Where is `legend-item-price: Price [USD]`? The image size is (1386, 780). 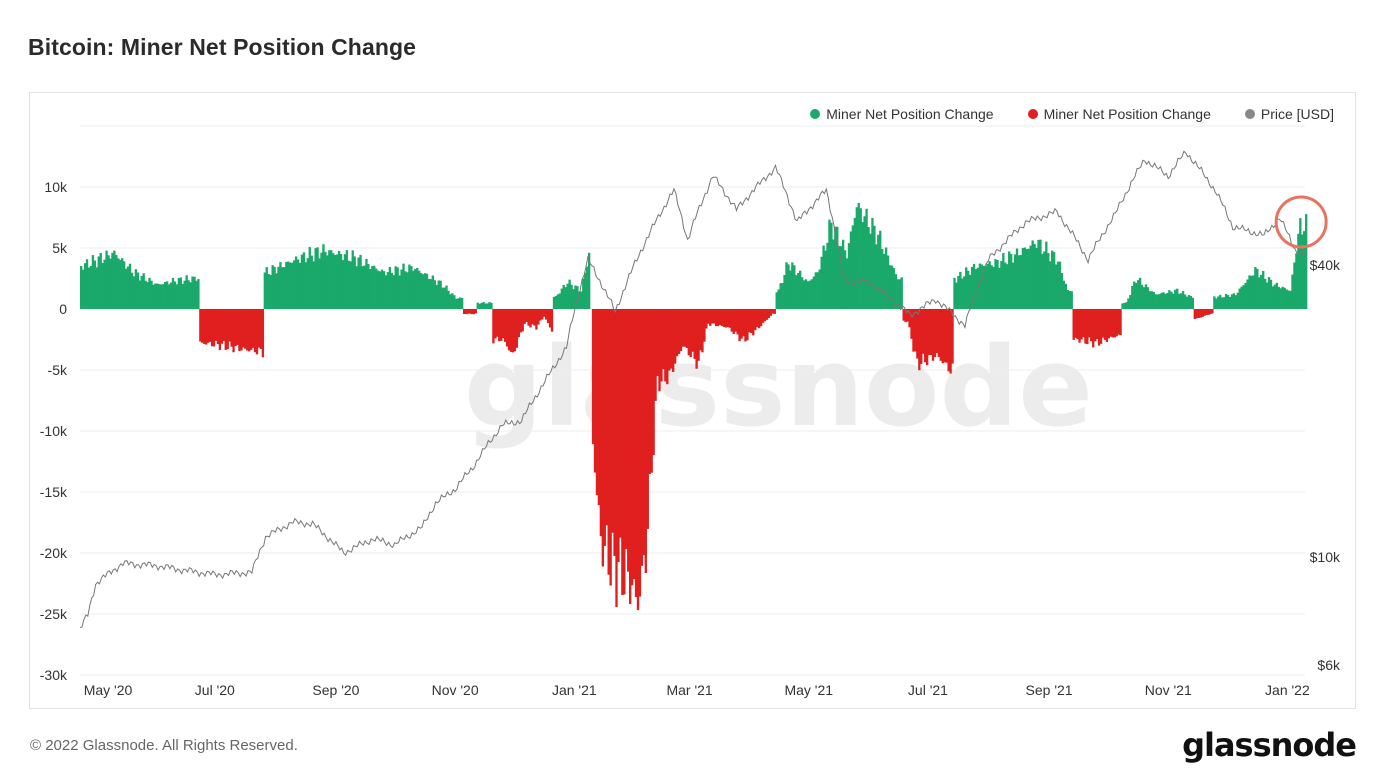
legend-item-price: Price [USD] is located at coordinates (1289, 114).